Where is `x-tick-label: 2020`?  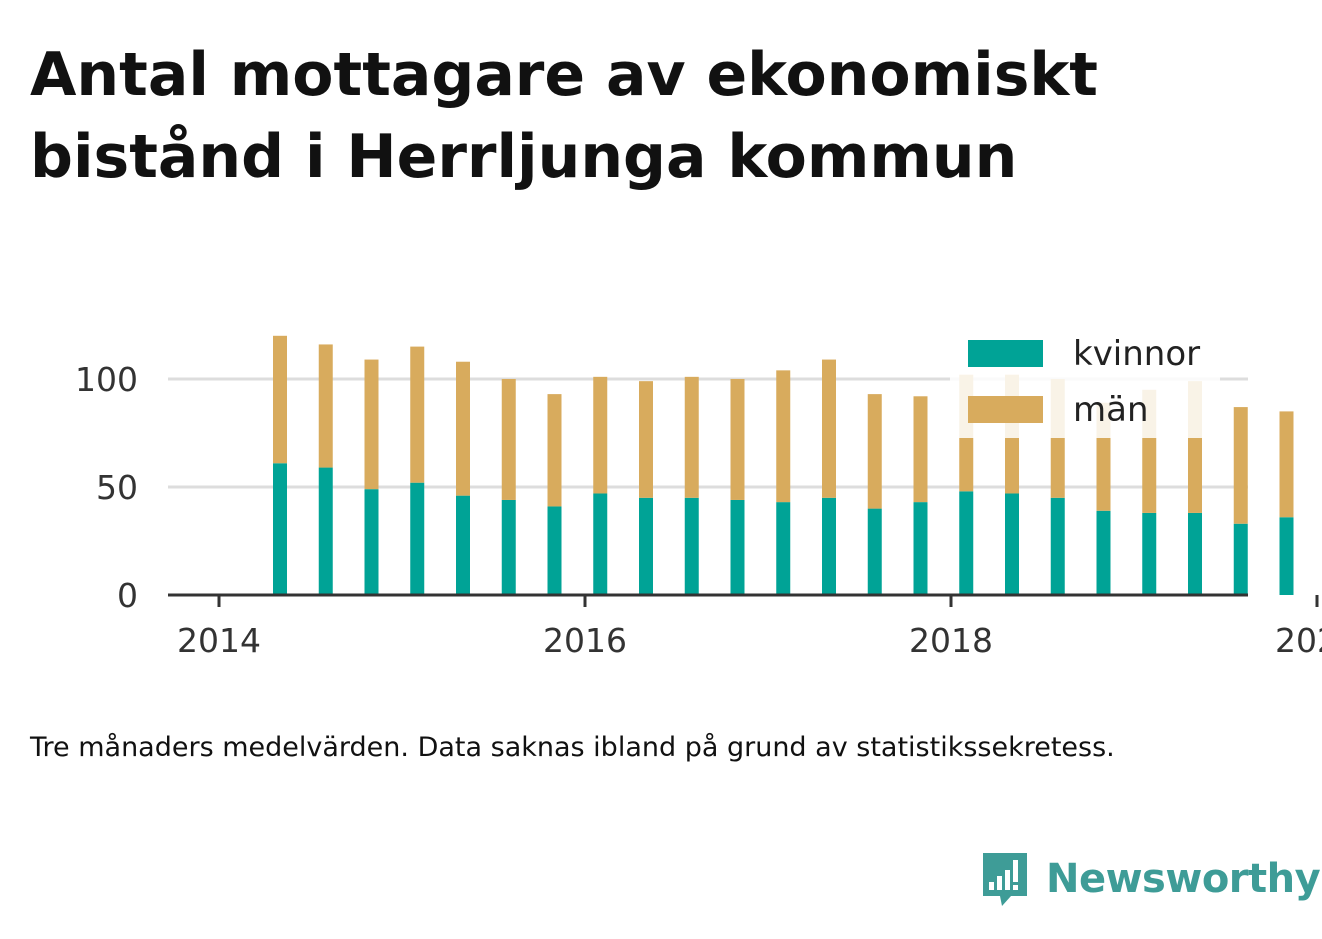 x-tick-label: 2020 is located at coordinates (1298, 640).